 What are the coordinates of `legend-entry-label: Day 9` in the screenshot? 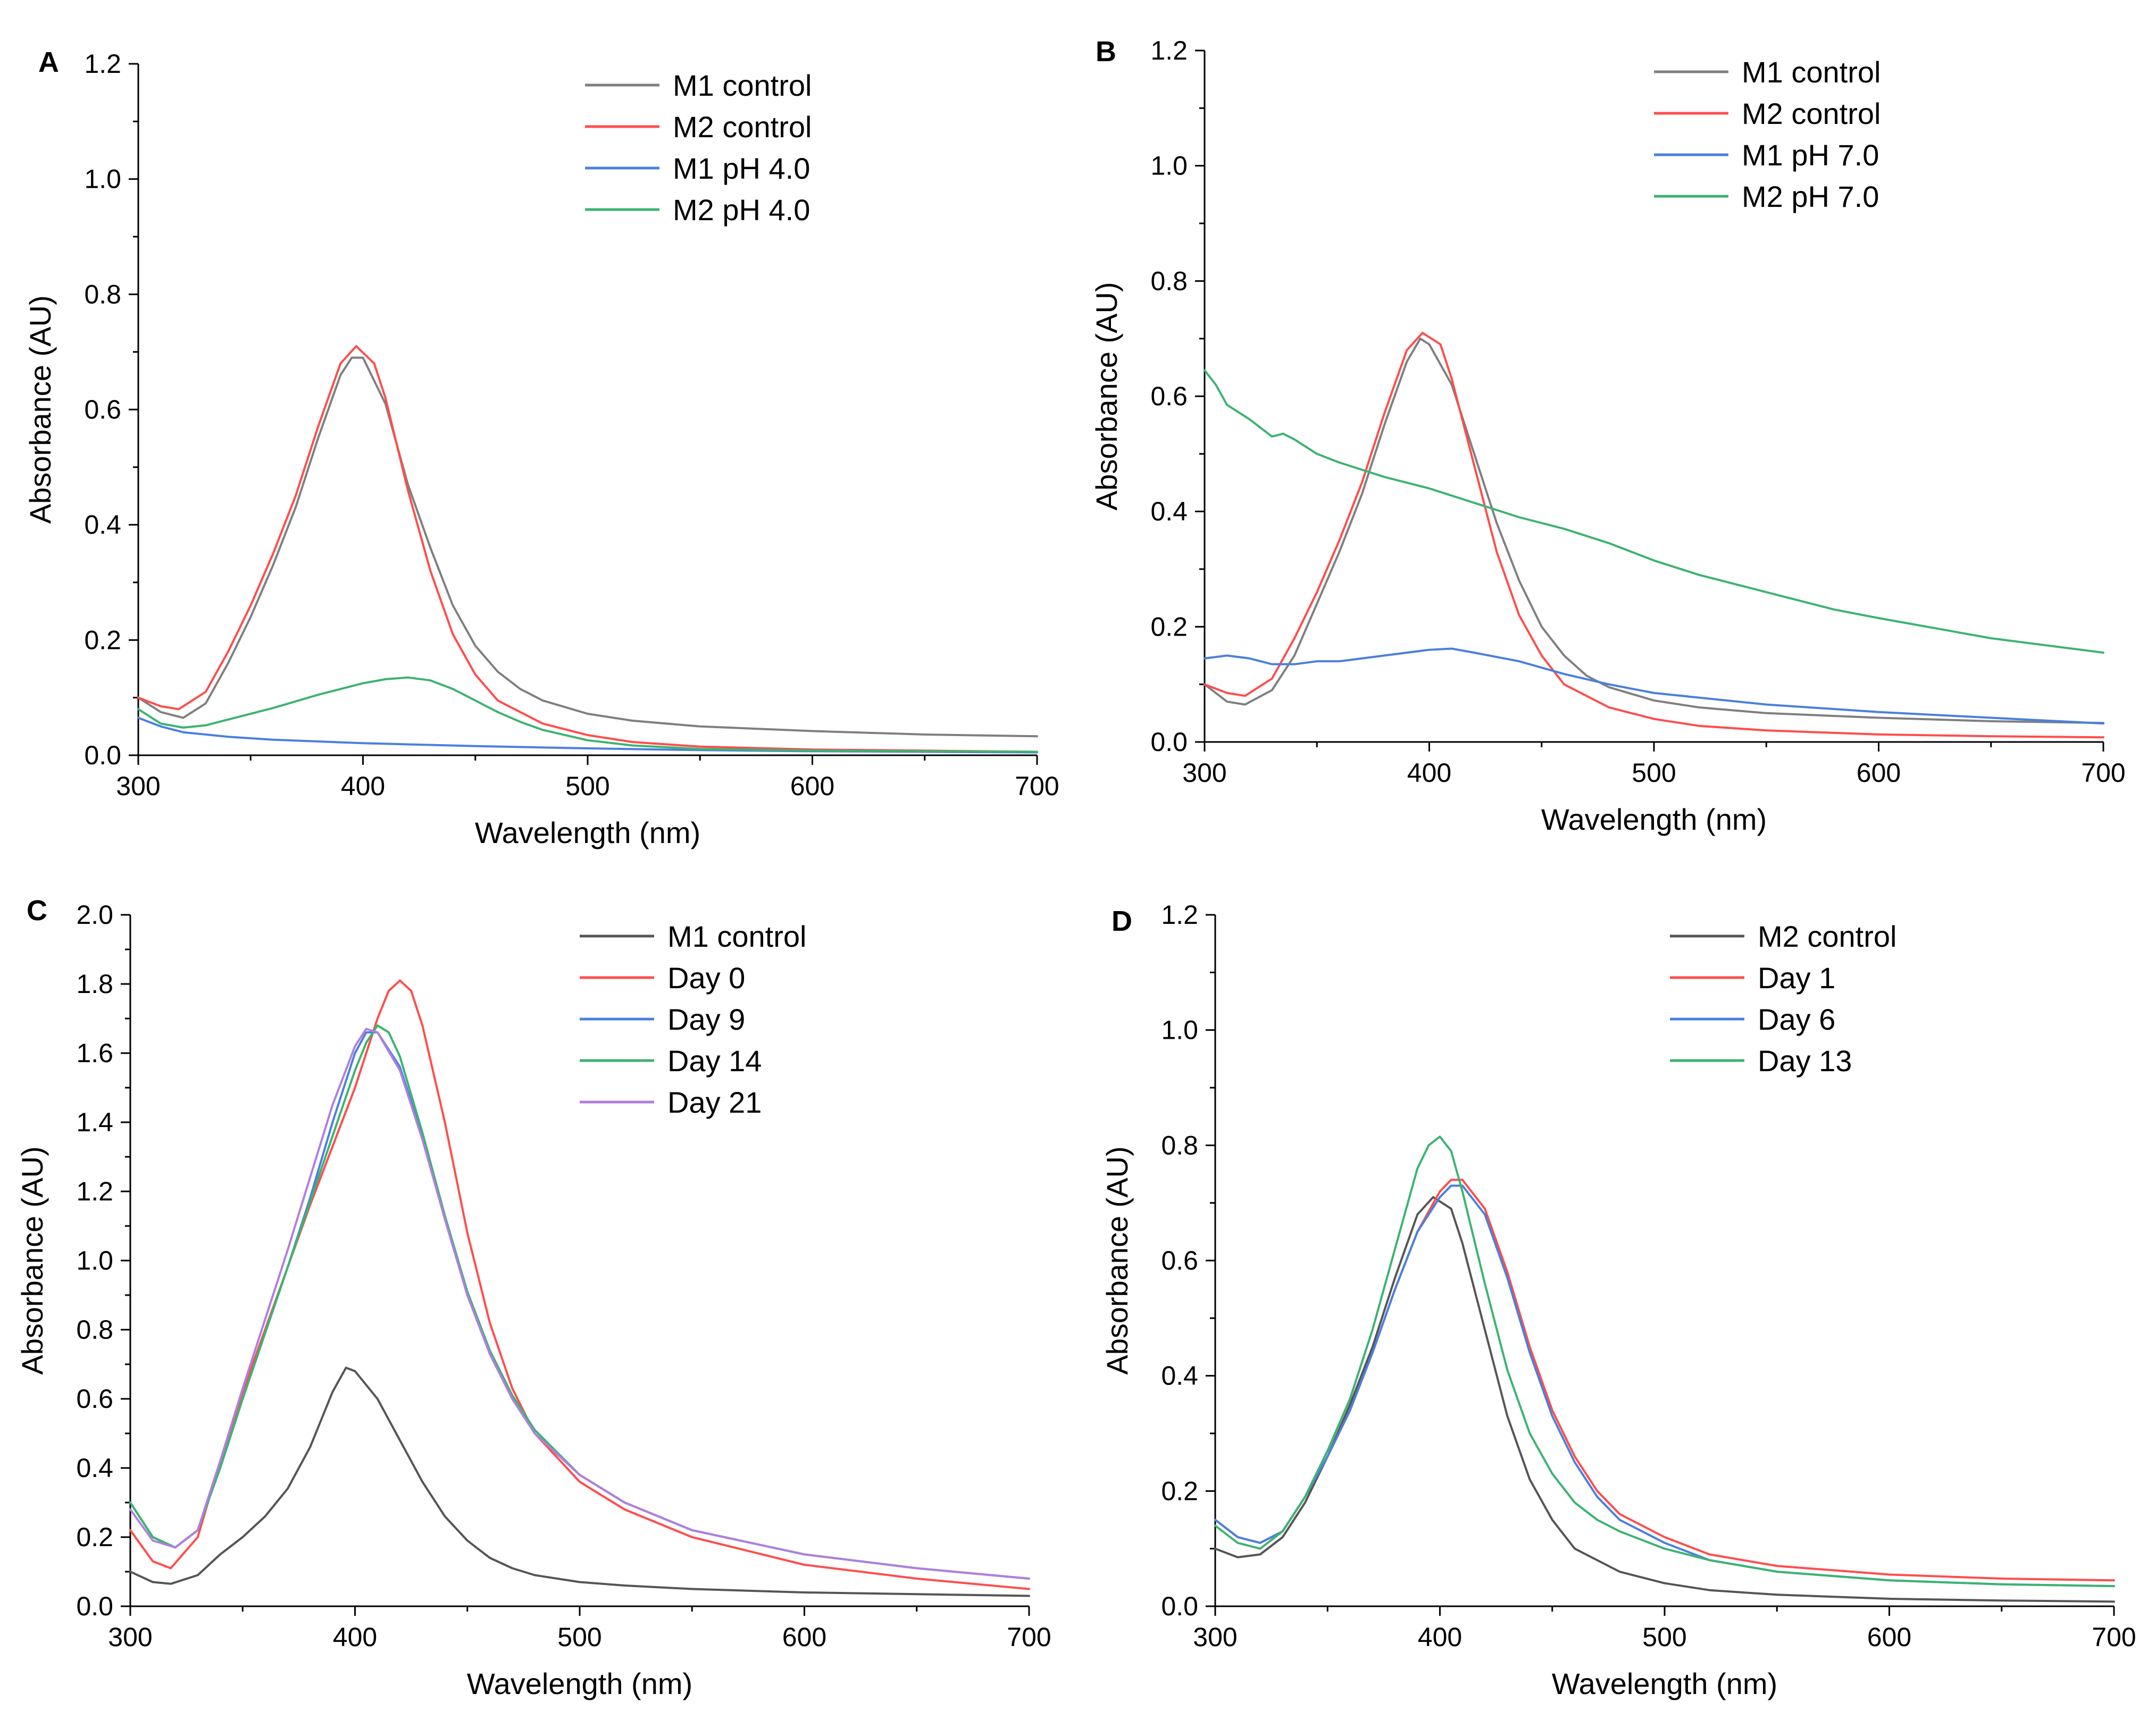 It's located at (706, 1019).